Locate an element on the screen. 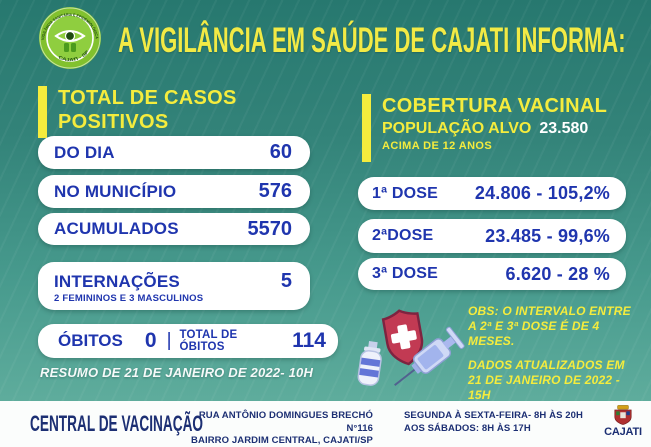  stat-hospitalizations: INTERNAÇÕES 5 2 FEMININOS E 3 MASCULINOS is located at coordinates (174, 286).